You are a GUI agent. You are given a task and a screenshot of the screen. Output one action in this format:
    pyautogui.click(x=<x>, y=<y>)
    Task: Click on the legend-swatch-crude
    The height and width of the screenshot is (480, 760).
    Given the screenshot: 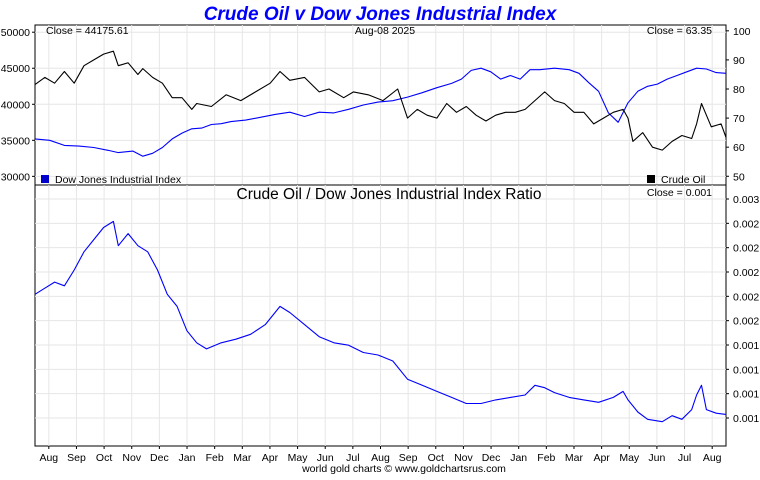 What is the action you would take?
    pyautogui.click(x=651, y=179)
    